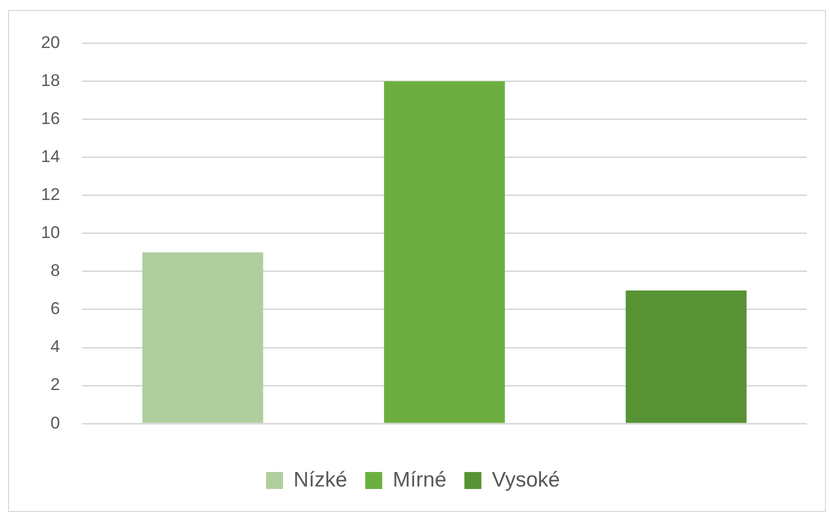 This screenshot has height=515, width=830. I want to click on y-tick-label: 4, so click(55, 346).